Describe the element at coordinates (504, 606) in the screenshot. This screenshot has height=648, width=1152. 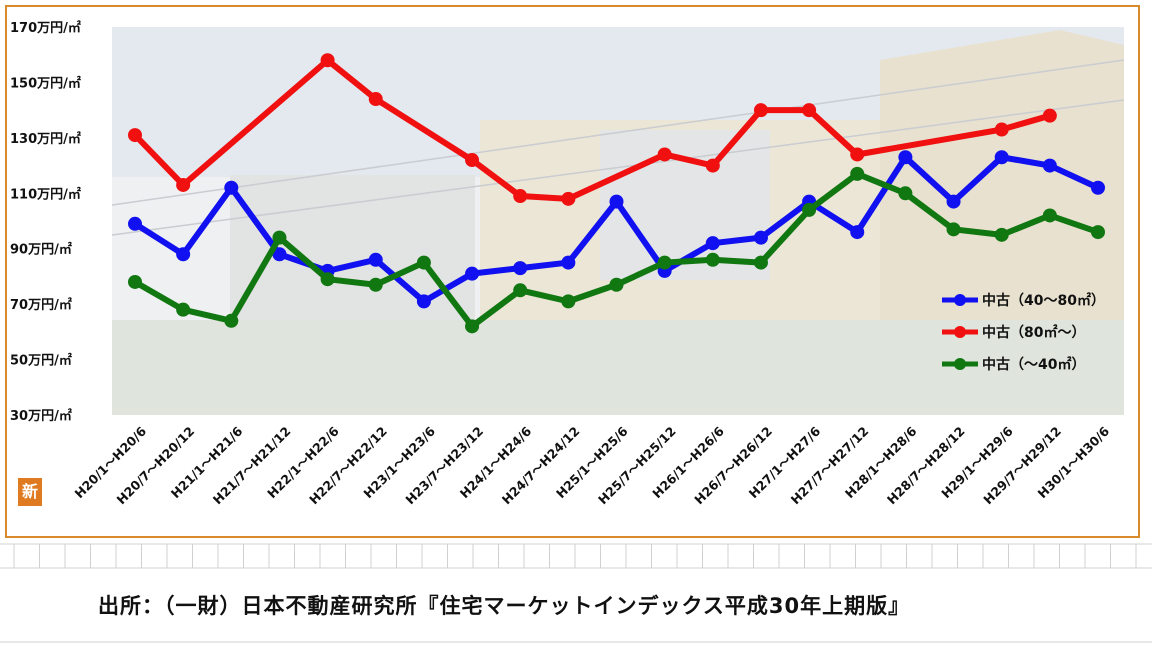
I see `source-citation: 出所：（一財）日本不動産研究所『住宅マーケットインデックス平成30年上期版』` at that location.